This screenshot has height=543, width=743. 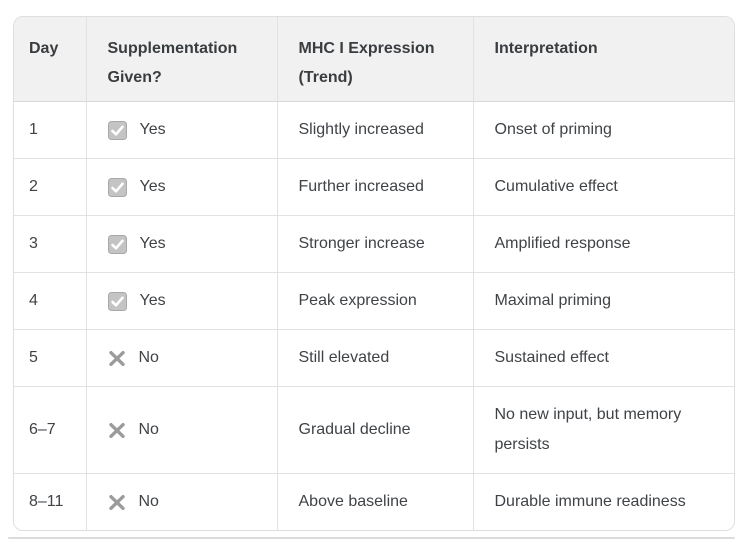 I want to click on table-row: 5 No Still elevated Sustained effect, so click(x=374, y=358).